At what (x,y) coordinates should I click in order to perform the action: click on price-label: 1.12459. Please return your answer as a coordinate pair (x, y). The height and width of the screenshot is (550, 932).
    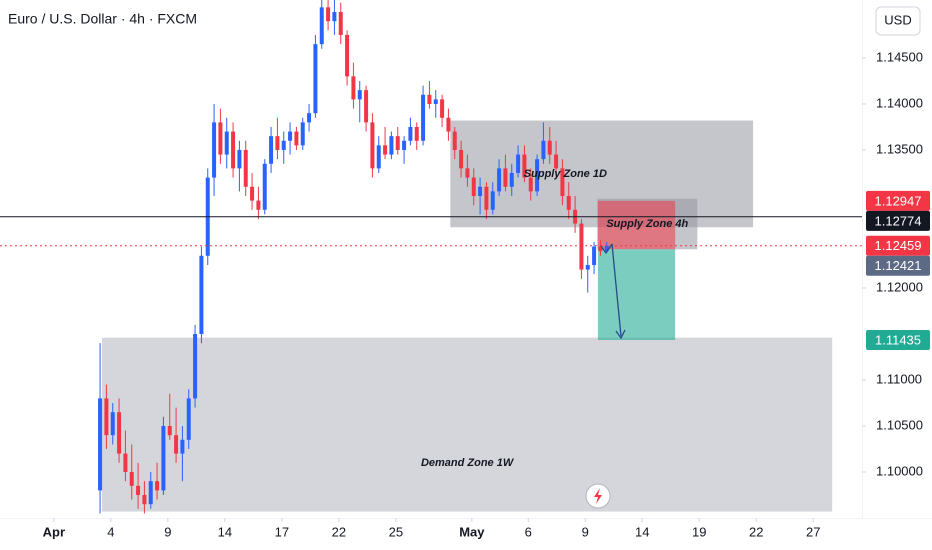
    Looking at the image, I should click on (898, 245).